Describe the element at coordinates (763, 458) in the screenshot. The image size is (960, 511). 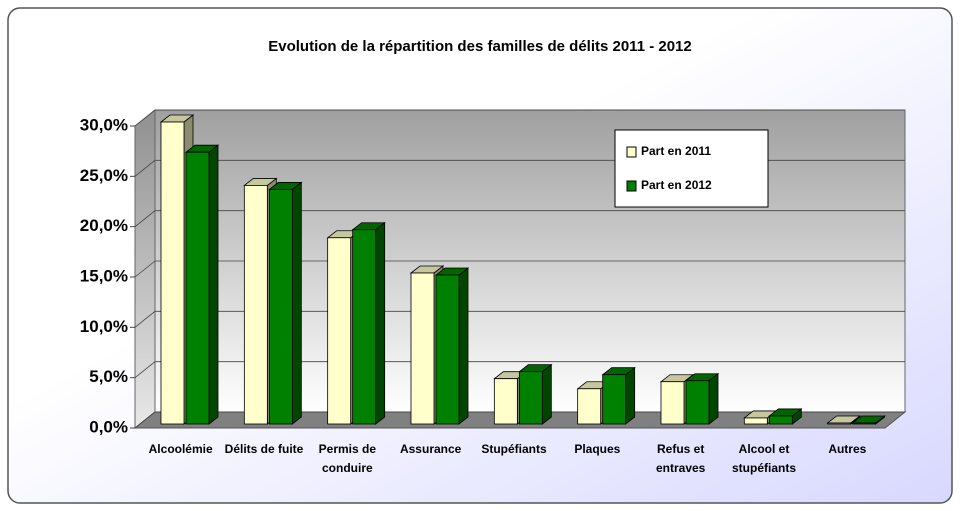
I see `x-tick-label: Alcool et stupéfiants` at that location.